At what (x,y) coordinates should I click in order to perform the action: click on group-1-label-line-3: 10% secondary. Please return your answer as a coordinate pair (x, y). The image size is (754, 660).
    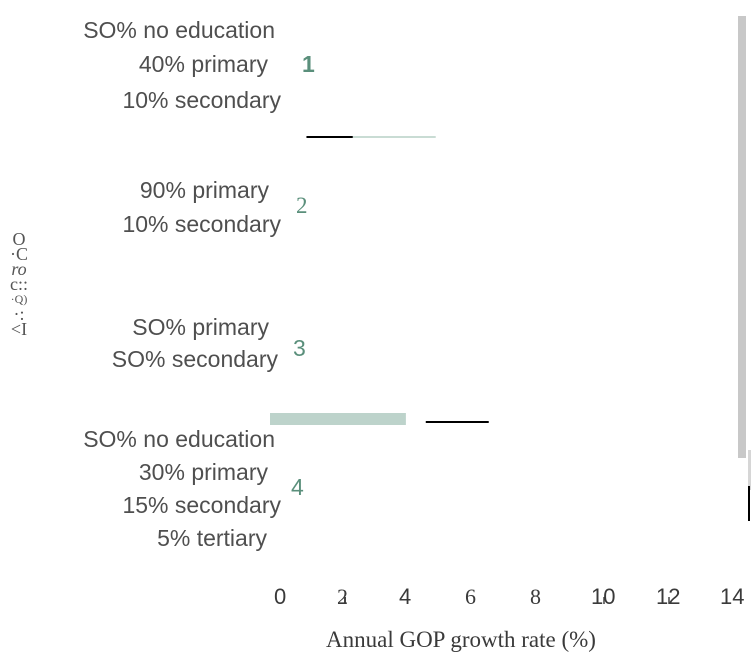
    Looking at the image, I should click on (201, 100).